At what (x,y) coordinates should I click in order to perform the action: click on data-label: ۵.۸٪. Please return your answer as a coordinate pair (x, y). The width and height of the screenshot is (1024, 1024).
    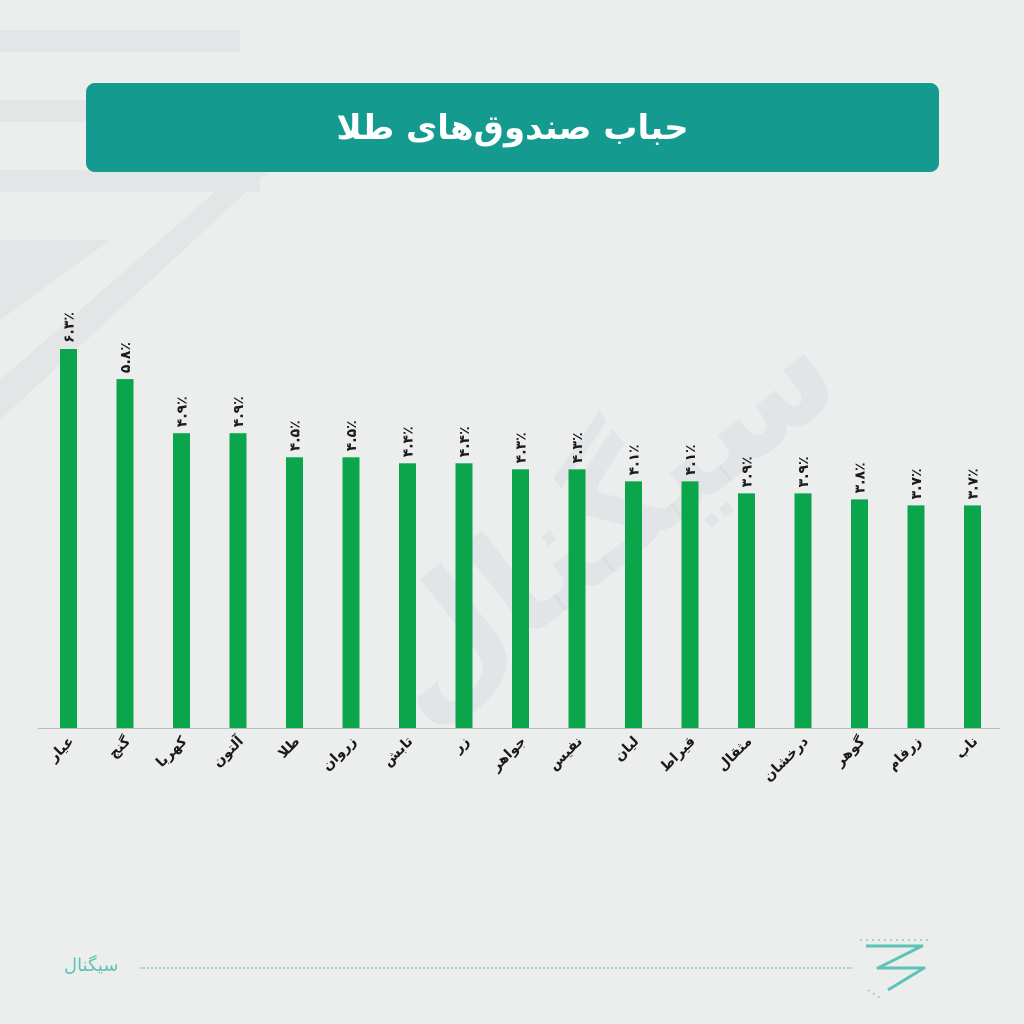
    Looking at the image, I should click on (126, 357).